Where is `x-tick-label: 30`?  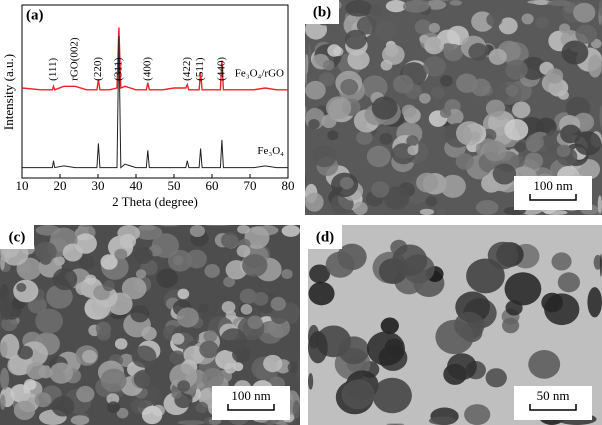
x-tick-label: 30 is located at coordinates (98, 185).